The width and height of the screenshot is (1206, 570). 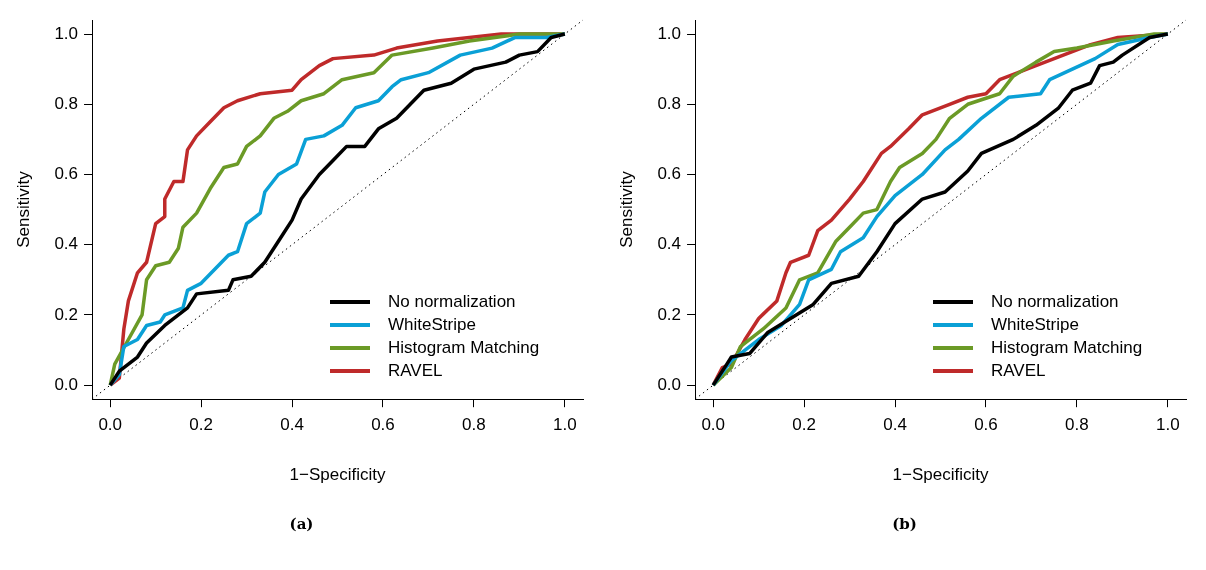 I want to click on text: (b), so click(x=904, y=524).